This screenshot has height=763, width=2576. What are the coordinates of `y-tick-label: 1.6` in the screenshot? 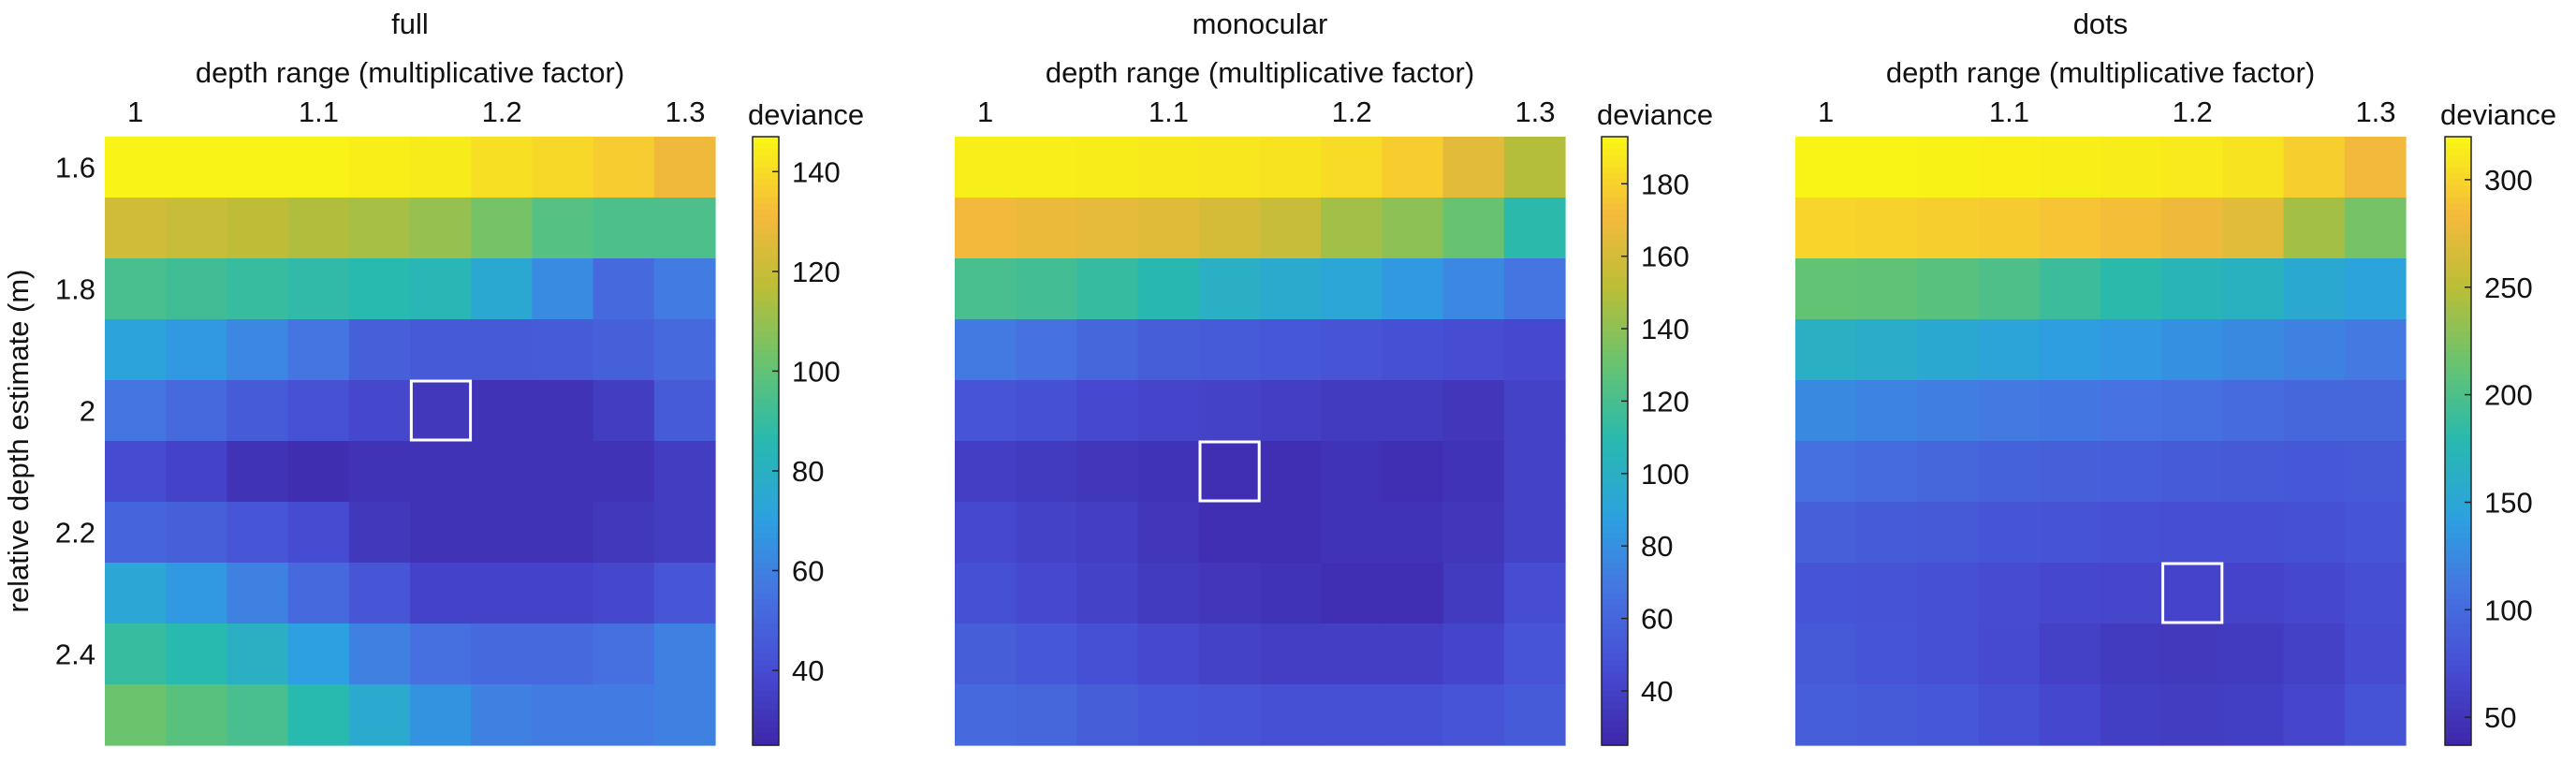 It's located at (75, 168).